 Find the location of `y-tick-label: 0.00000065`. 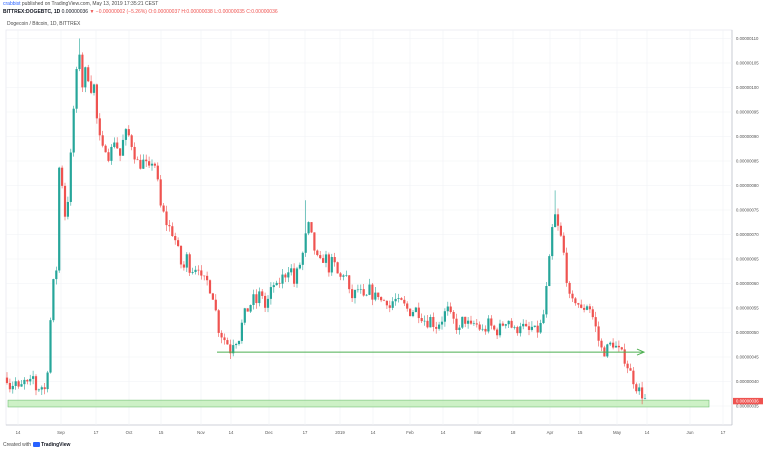

y-tick-label: 0.00000065 is located at coordinates (747, 259).